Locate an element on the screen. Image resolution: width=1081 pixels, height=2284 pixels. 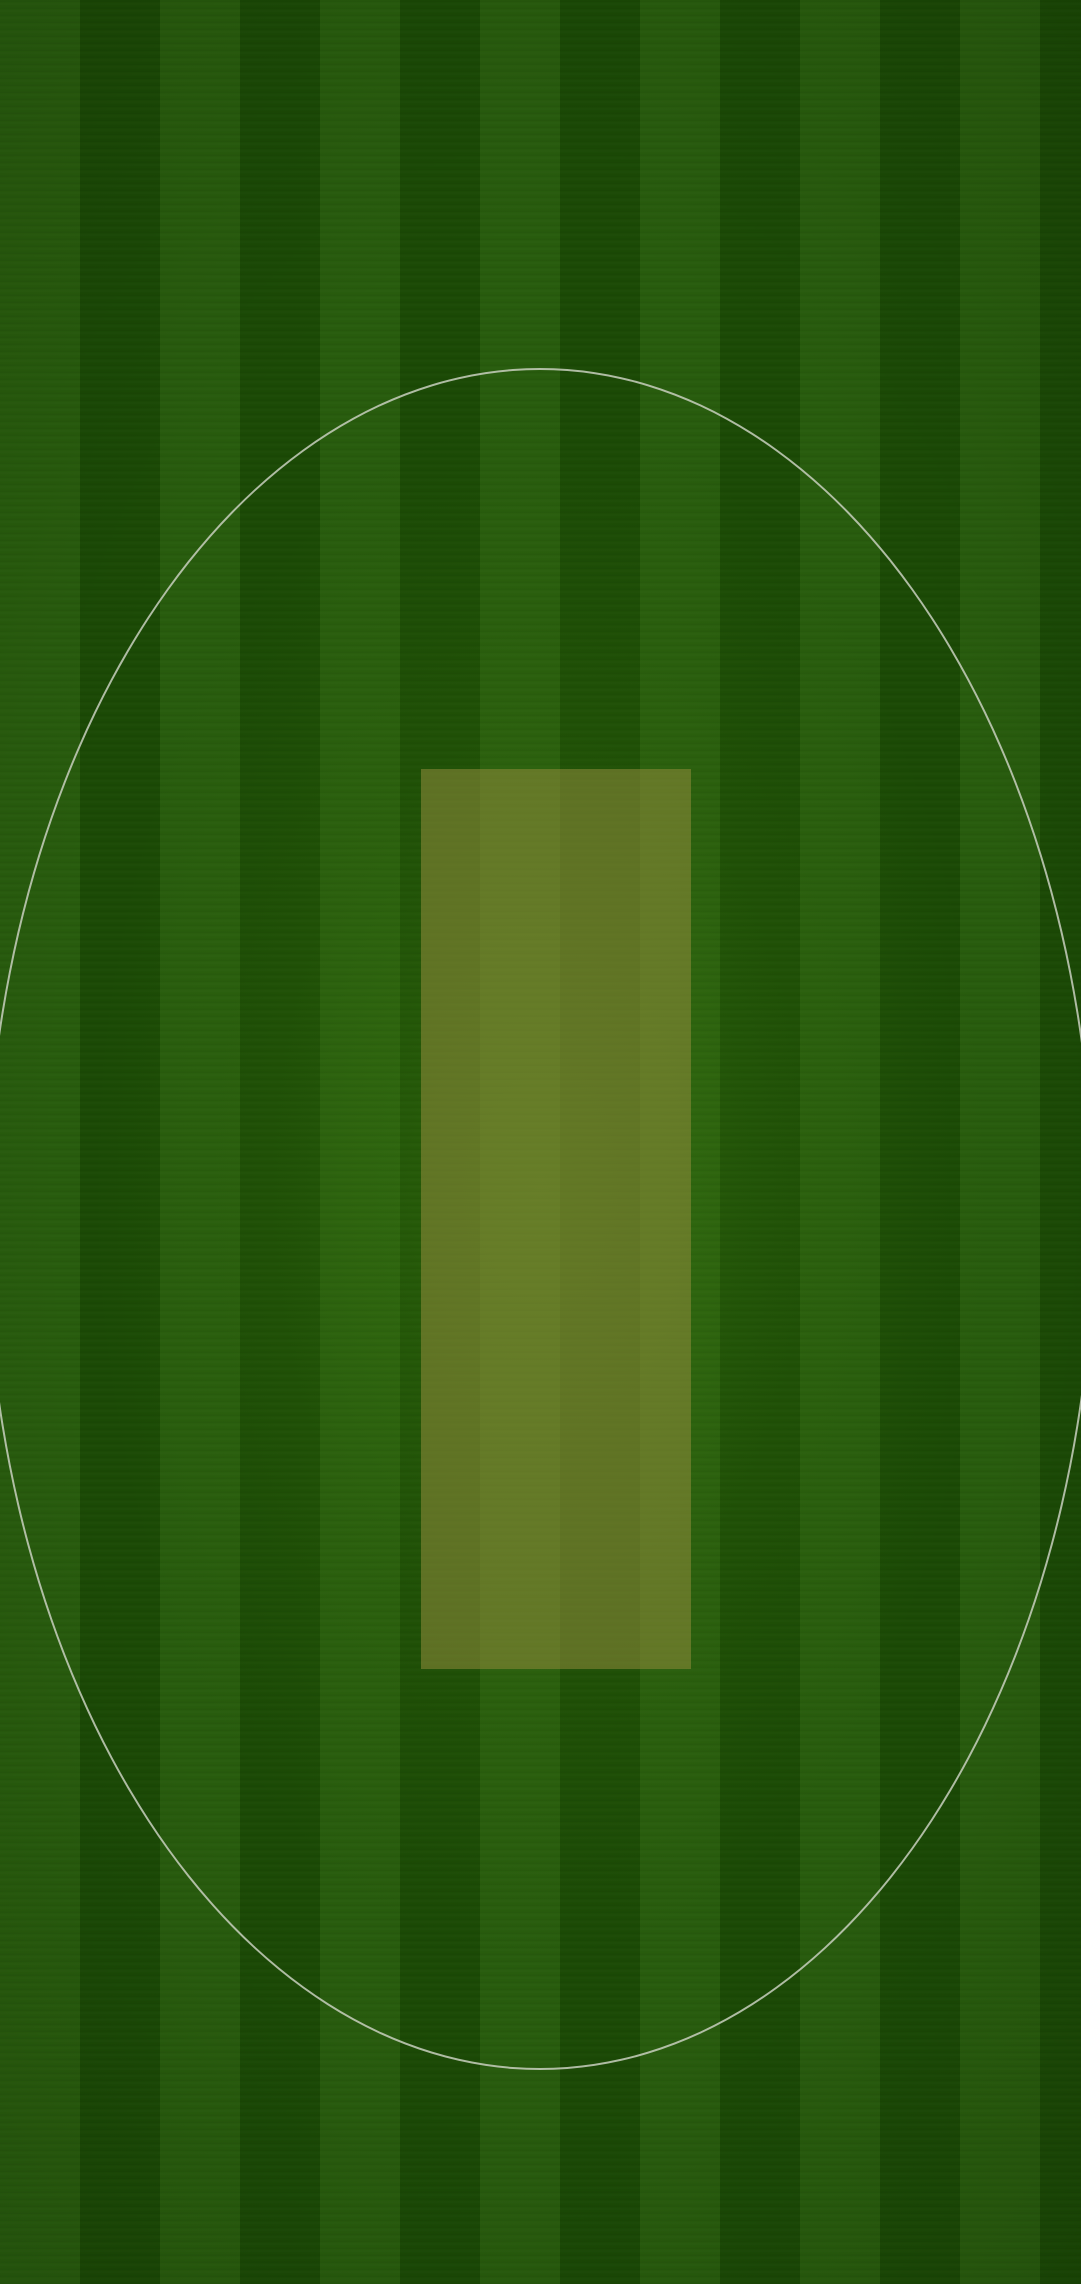
cricket-pitch is located at coordinates (556, 1219).